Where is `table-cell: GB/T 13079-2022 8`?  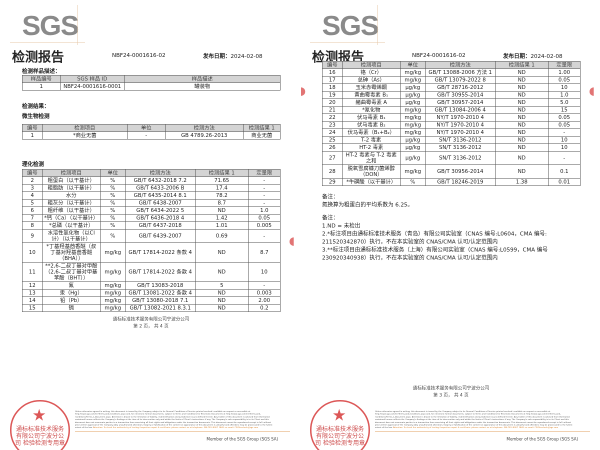
table-cell: GB/T 13079-2022 8 is located at coordinates (460, 80).